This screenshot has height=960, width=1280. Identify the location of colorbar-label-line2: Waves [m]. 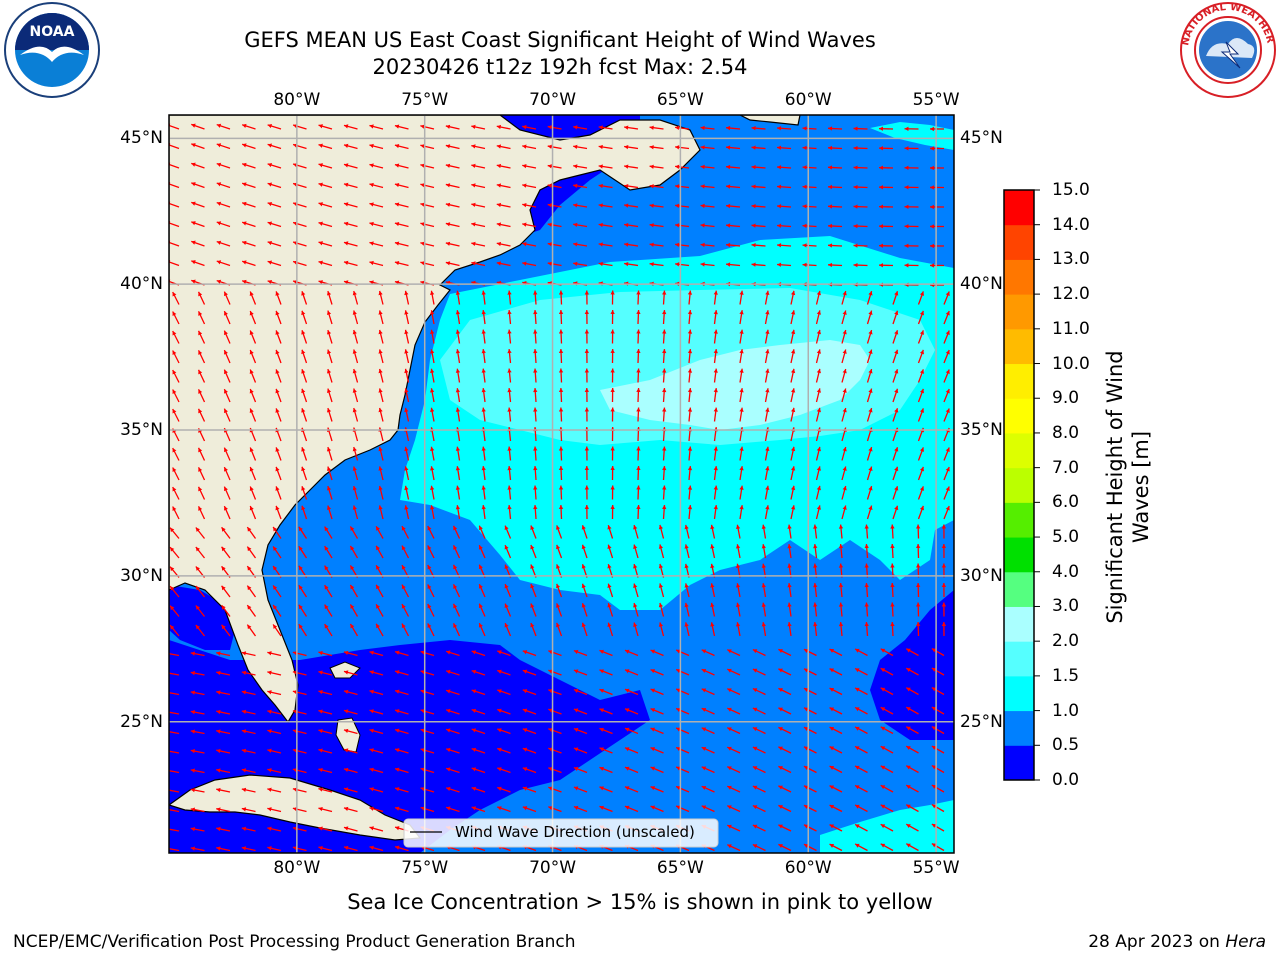
(1141, 487).